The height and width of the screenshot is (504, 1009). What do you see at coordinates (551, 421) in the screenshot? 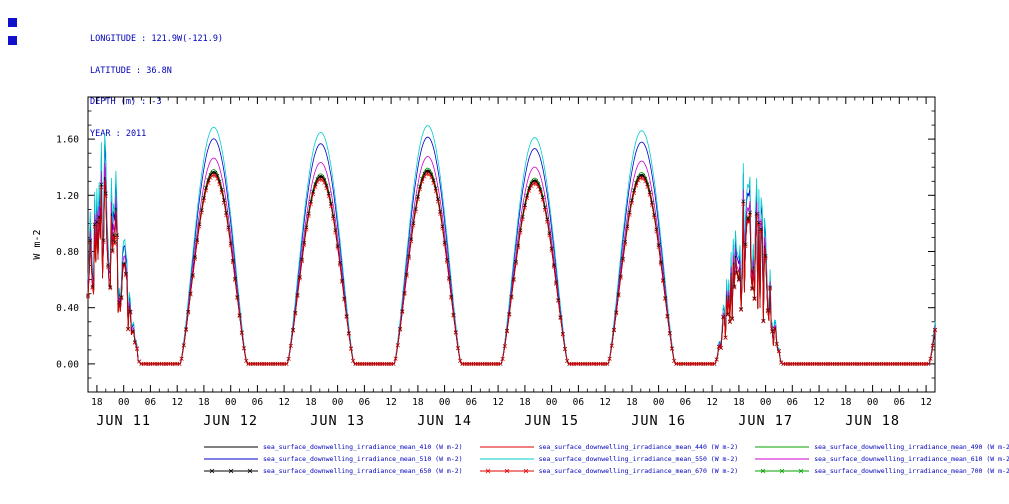
I see `svg-text: JUN 15` at bounding box center [551, 421].